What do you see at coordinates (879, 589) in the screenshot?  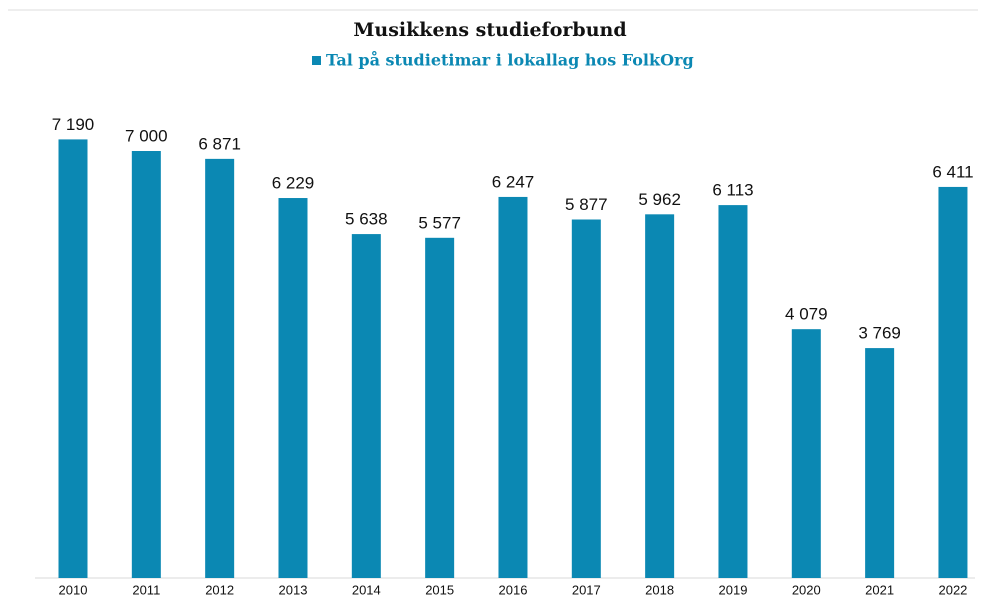 I see `x-tick-label: 2021` at bounding box center [879, 589].